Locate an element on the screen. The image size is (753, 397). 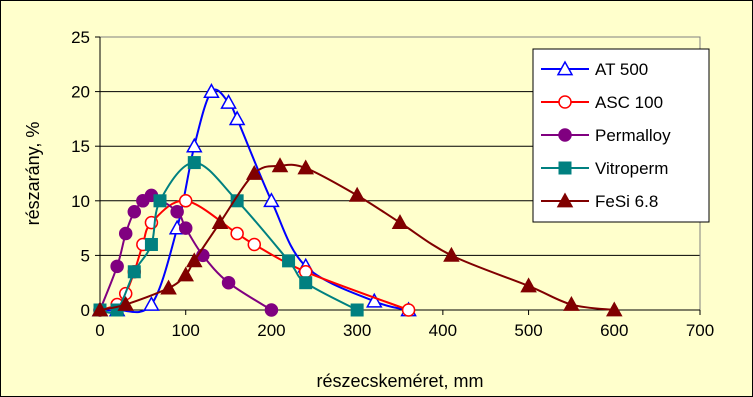
series-vitroperm is located at coordinates (228, 236).